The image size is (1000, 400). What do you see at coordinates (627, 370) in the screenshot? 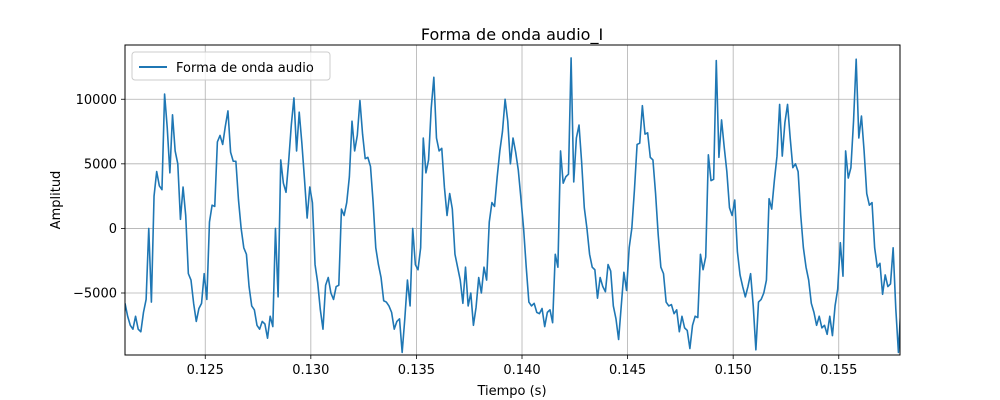
I see `x-tick-label: 0.145` at bounding box center [627, 370].